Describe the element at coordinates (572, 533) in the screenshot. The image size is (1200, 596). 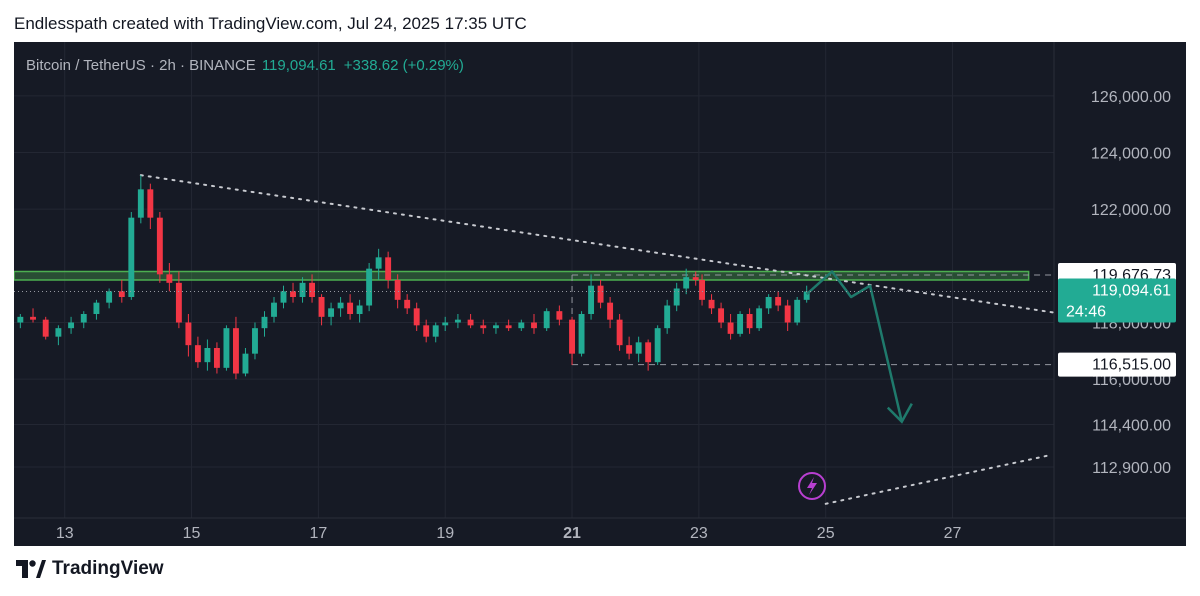
I see `time-tick-label: 21` at that location.